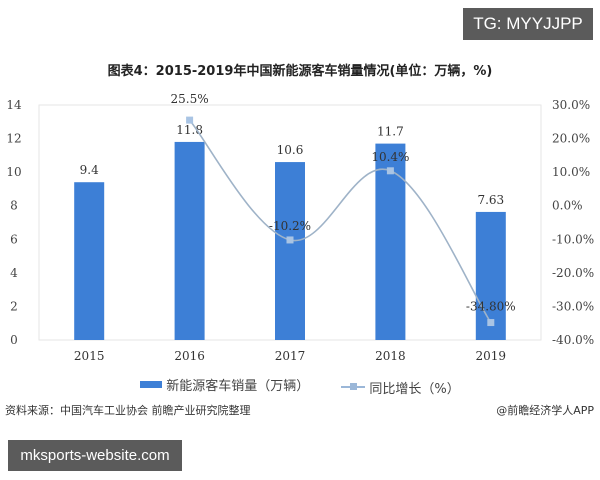 The image size is (600, 480). What do you see at coordinates (300, 71) in the screenshot?
I see `chart-title: 图表4：2015-2019年中国新能源客车销量情况(单位：万辆，%)` at bounding box center [300, 71].